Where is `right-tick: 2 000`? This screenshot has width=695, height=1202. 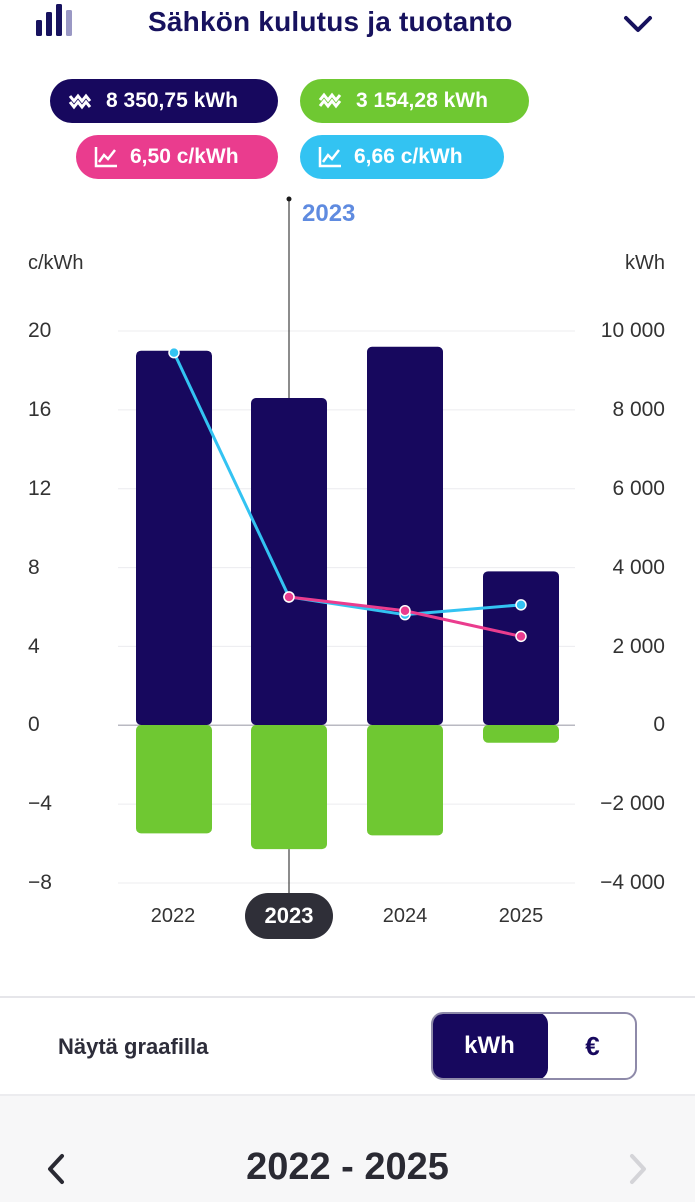
right-tick: 2 000 is located at coordinates (638, 646).